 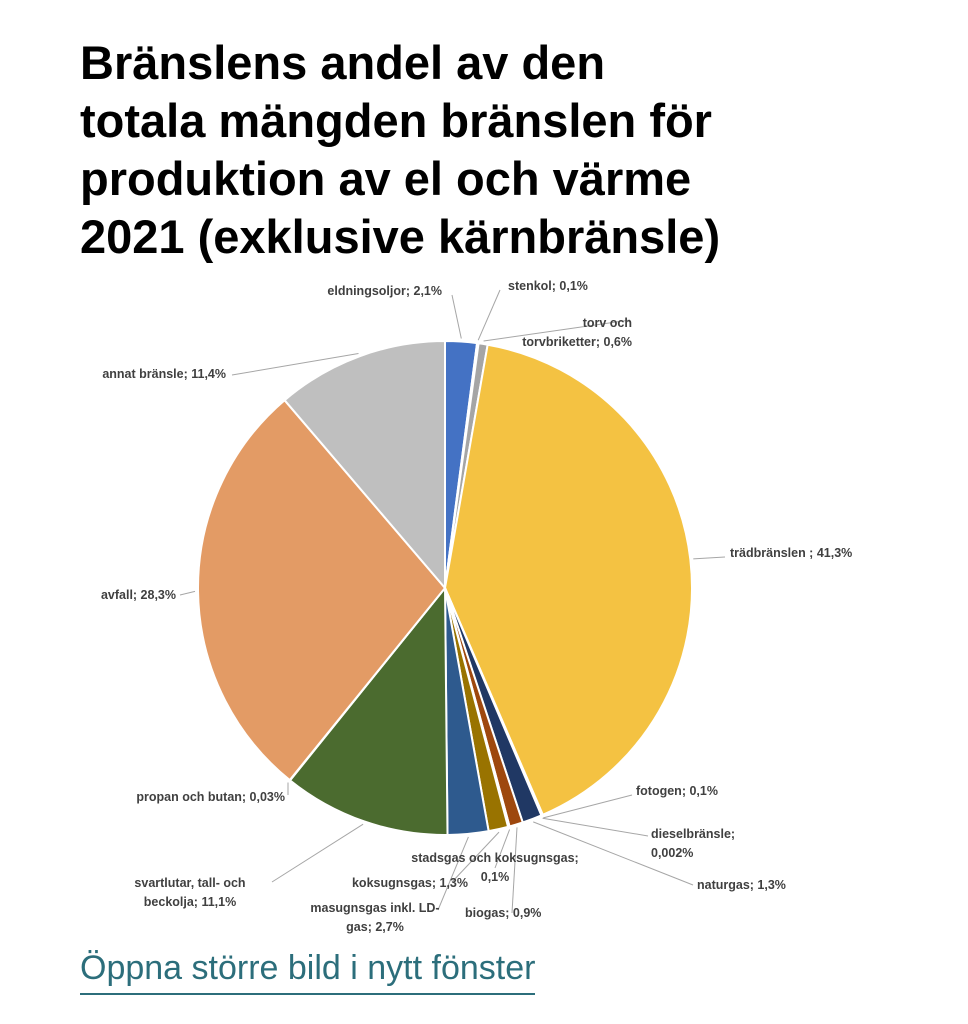 I want to click on slice-label-propan: propan och butan; 0,03%, so click(x=210, y=797).